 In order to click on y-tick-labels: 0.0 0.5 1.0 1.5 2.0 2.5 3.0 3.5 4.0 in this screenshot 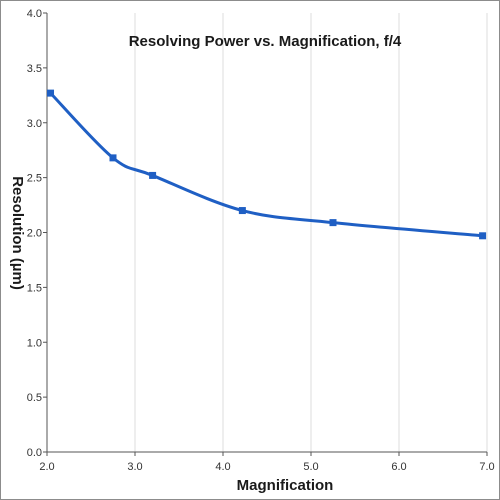, I will do `click(34, 233)`.